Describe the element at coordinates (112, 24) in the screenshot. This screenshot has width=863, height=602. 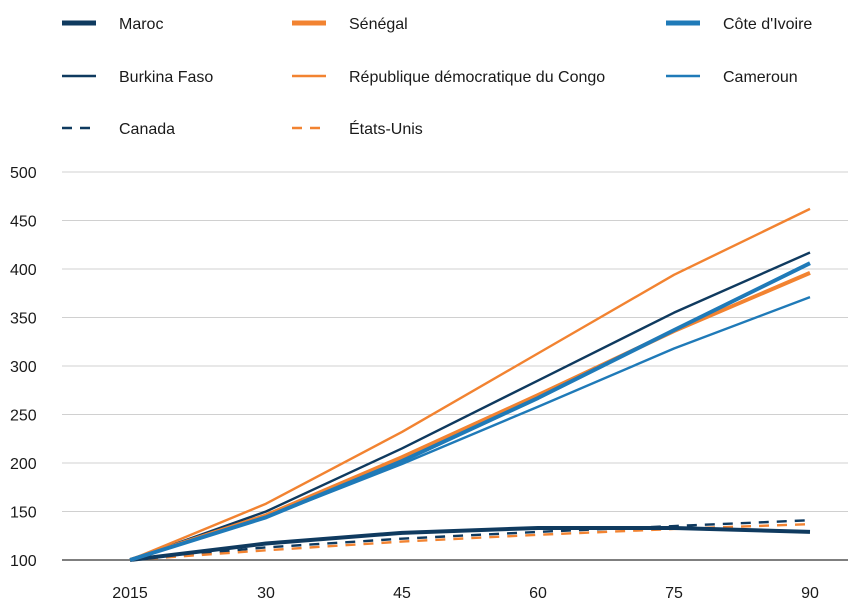
I see `legend-item-maroc: Maroc` at that location.